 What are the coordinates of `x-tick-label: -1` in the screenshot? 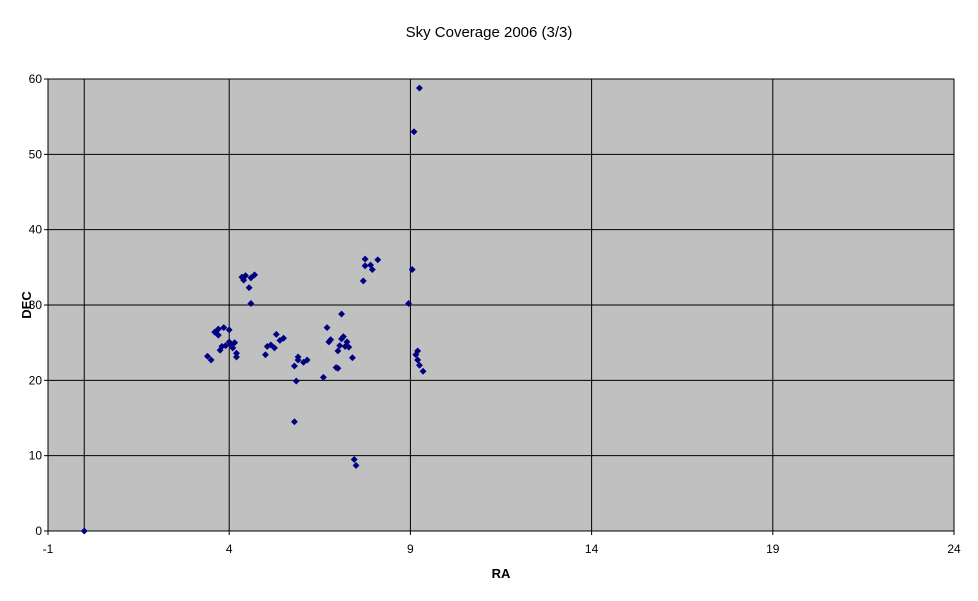 It's located at (48, 549).